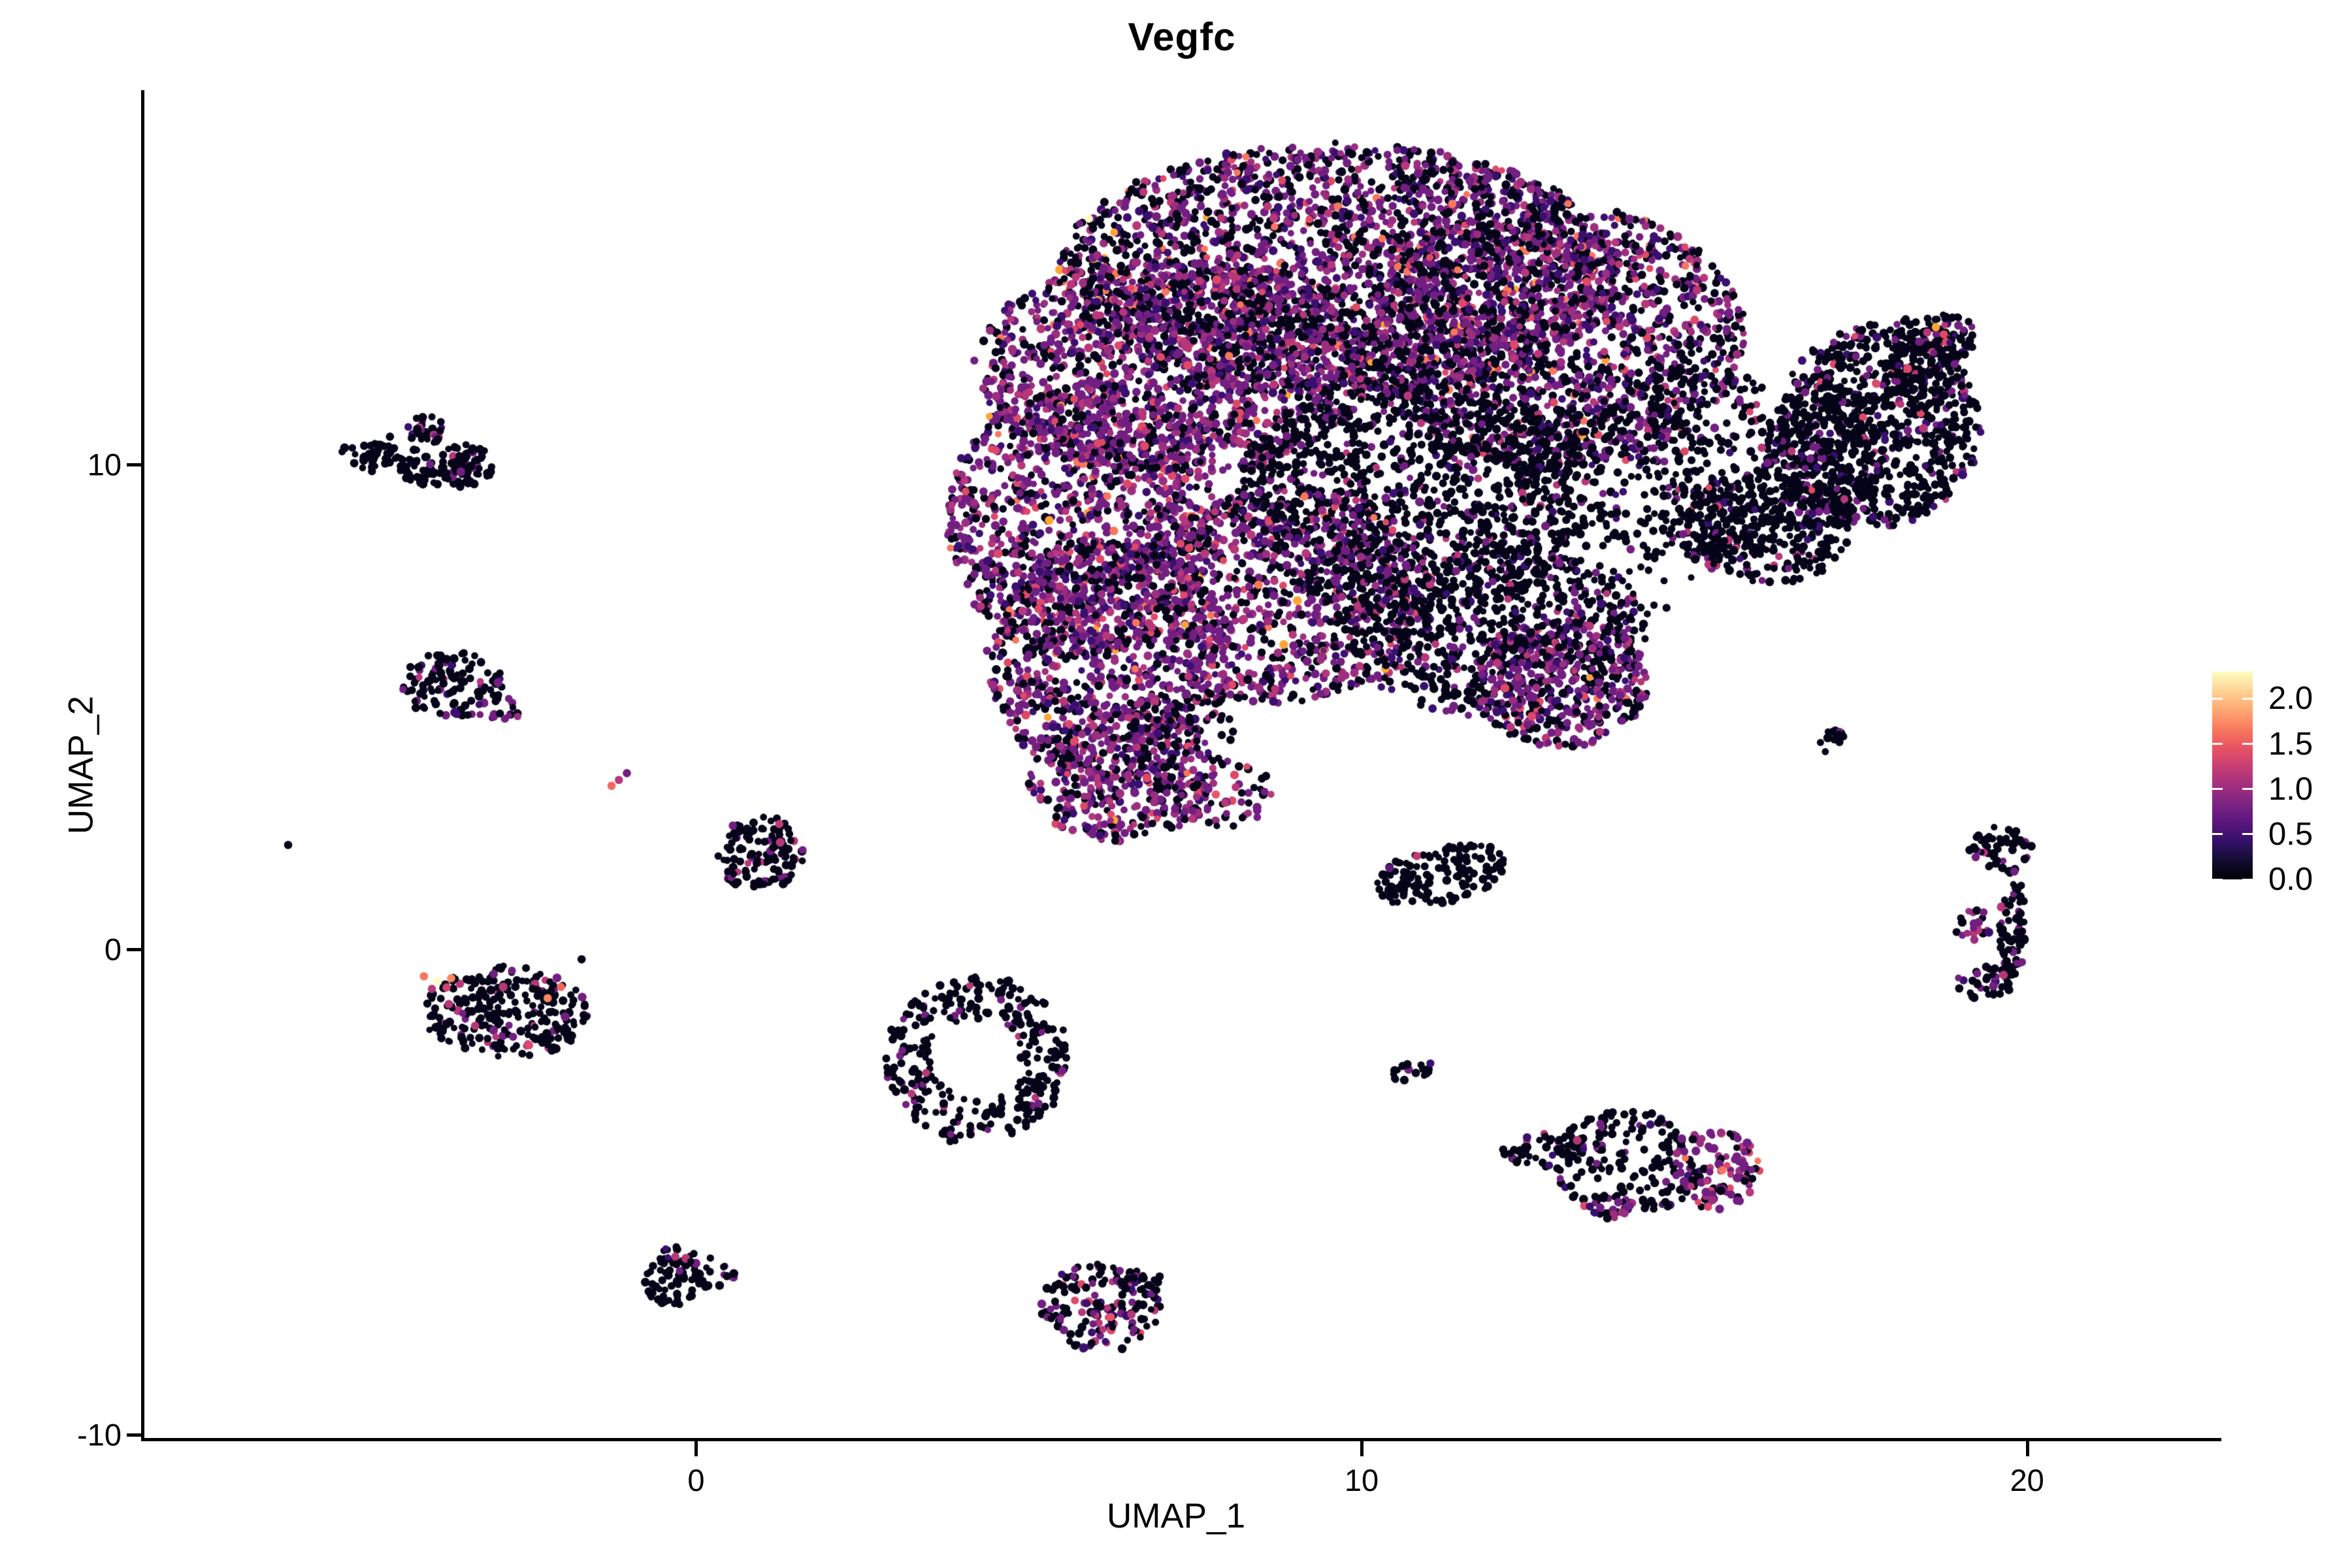 This screenshot has height=1568, width=2352. Describe the element at coordinates (1176, 1516) in the screenshot. I see `x-axis-title: UMAP_1` at that location.